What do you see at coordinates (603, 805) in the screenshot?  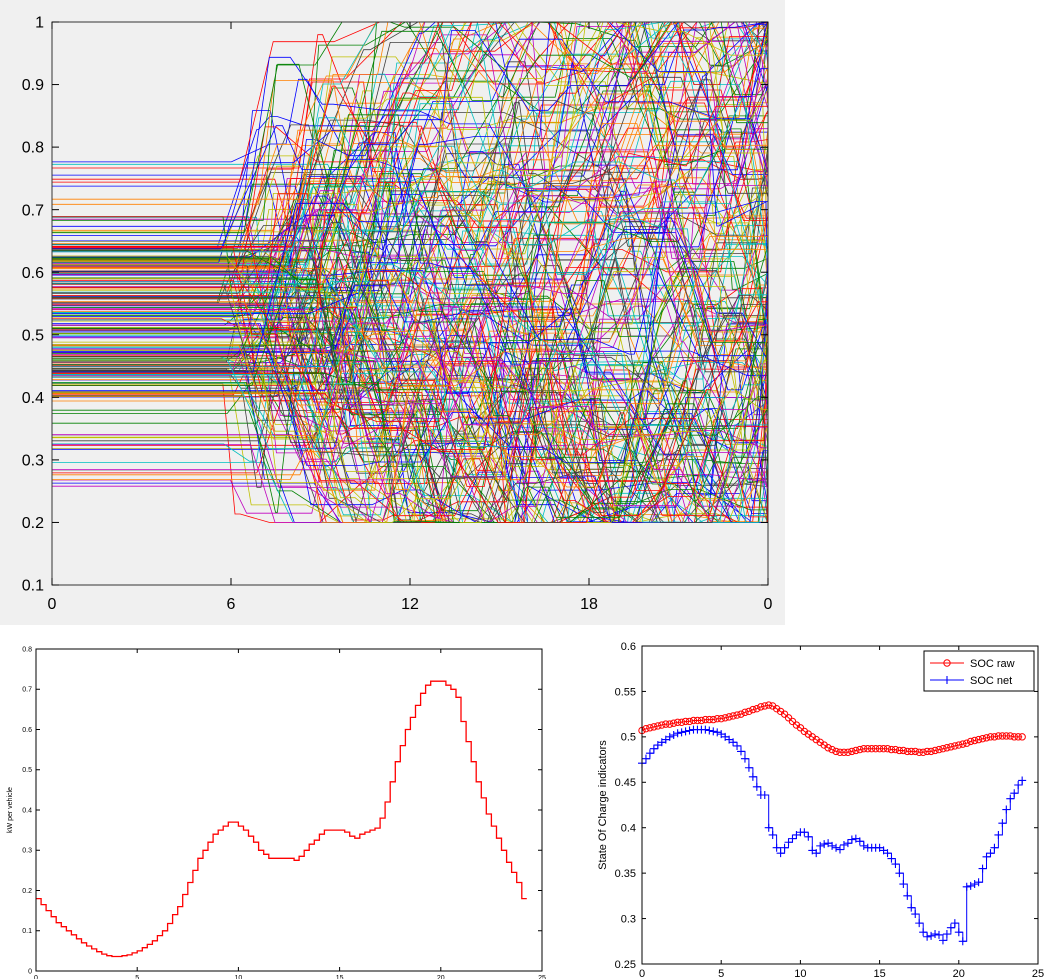 I see `y-axis-label: State Of Charge indicators` at bounding box center [603, 805].